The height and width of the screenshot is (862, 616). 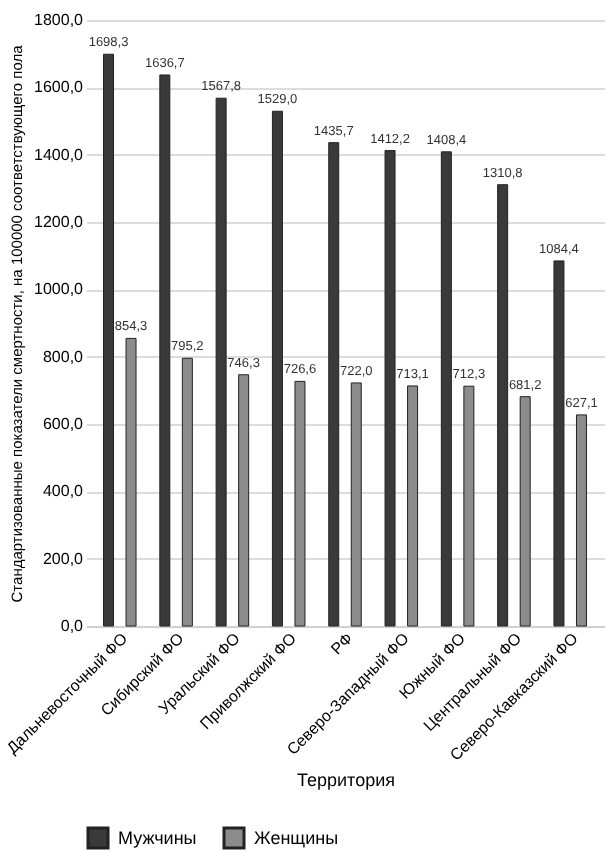 What do you see at coordinates (63, 356) in the screenshot?
I see `y-tick-label: 800,0` at bounding box center [63, 356].